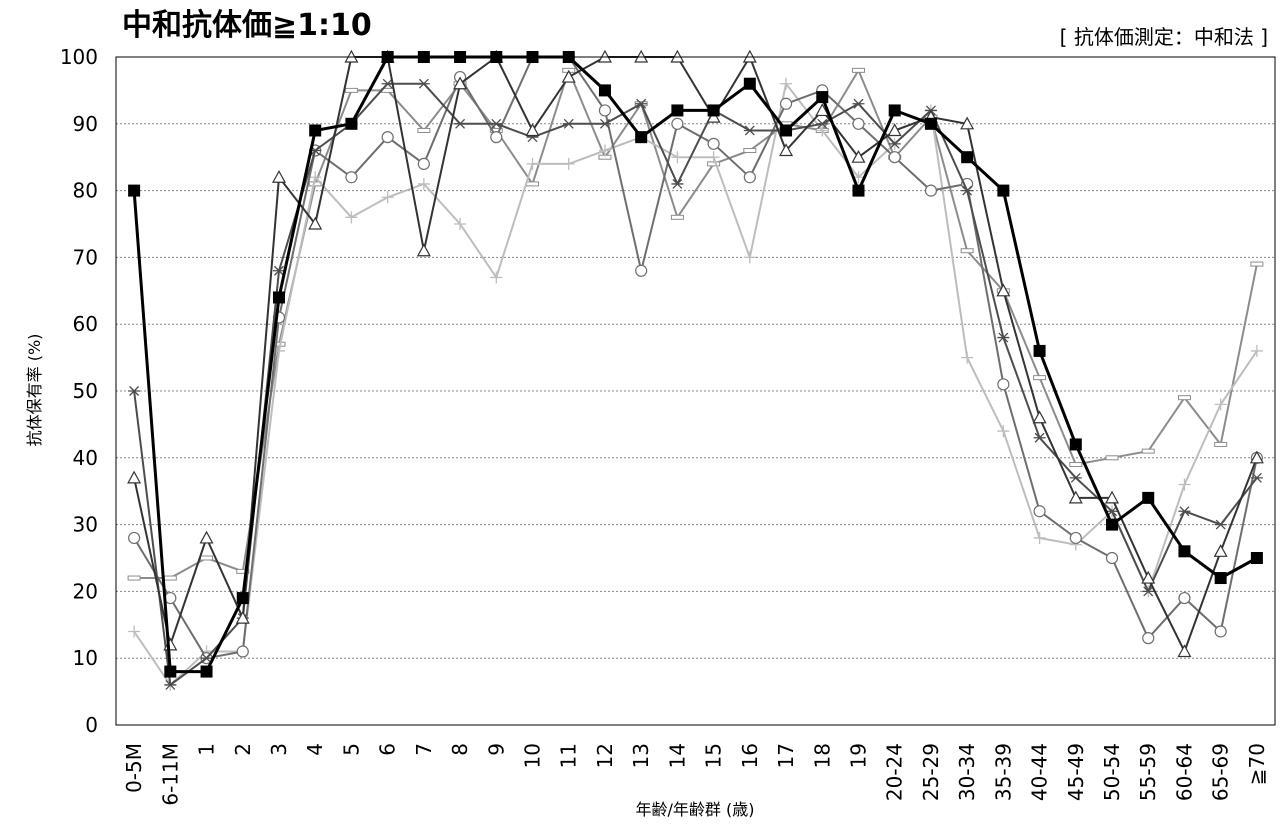 The height and width of the screenshot is (827, 1285). I want to click on x-tick-label: 45-49, so click(1076, 772).